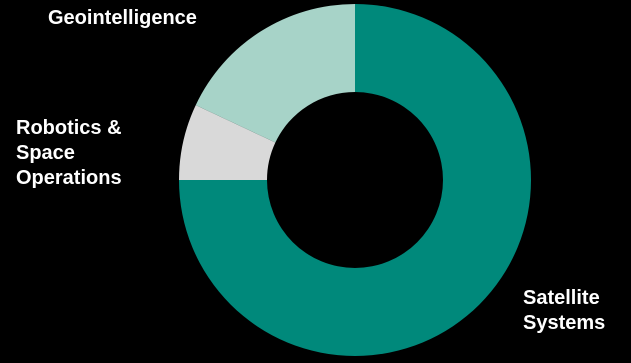  What do you see at coordinates (69, 153) in the screenshot?
I see `slice-label-robotics-space-operations: Robotics & Space Operations` at bounding box center [69, 153].